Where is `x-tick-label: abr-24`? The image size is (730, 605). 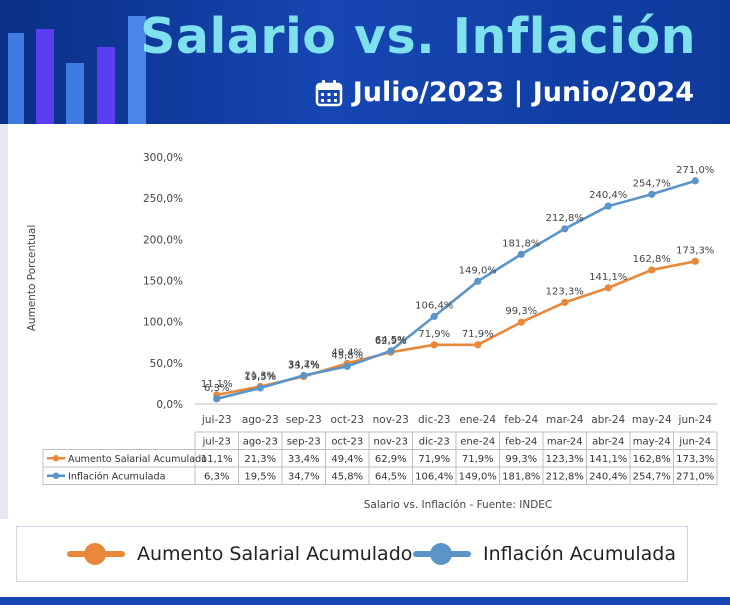
x-tick-label: abr-24 is located at coordinates (608, 420).